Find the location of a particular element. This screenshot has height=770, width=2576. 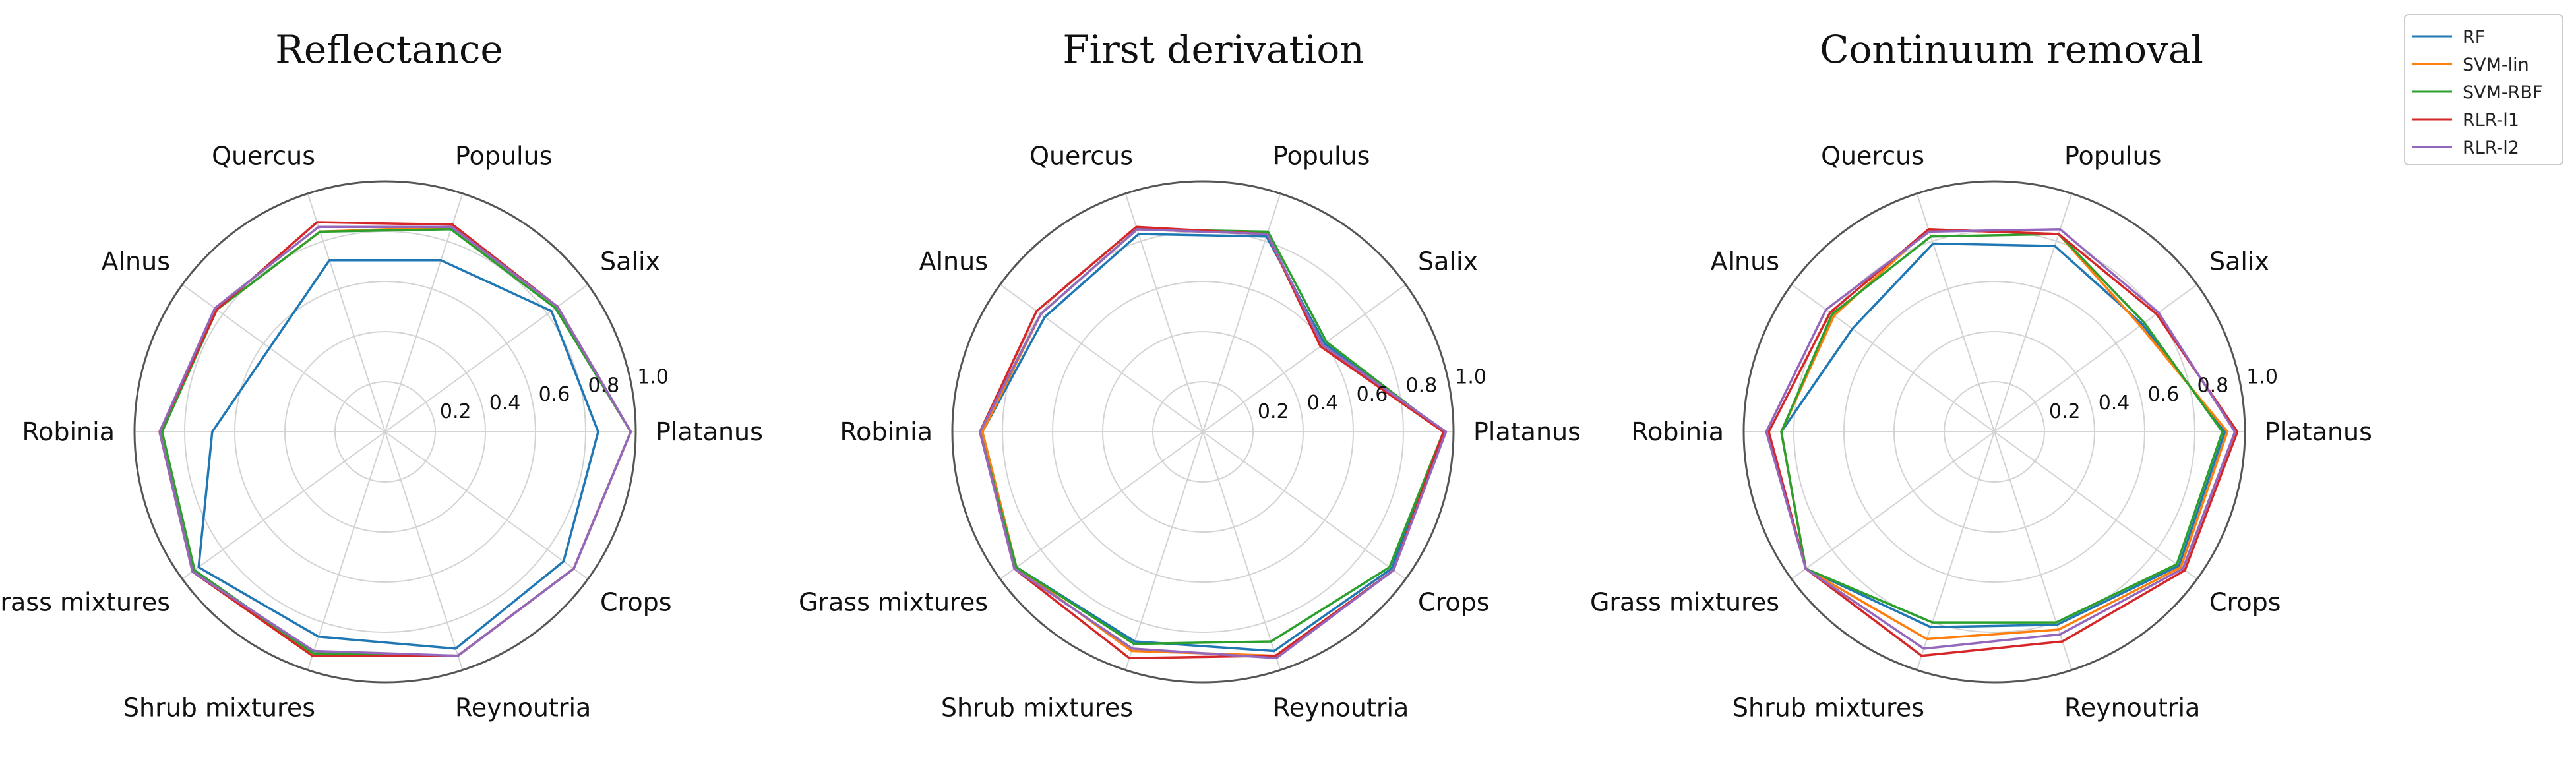

series-line-svm-rbf is located at coordinates (2002, 429).